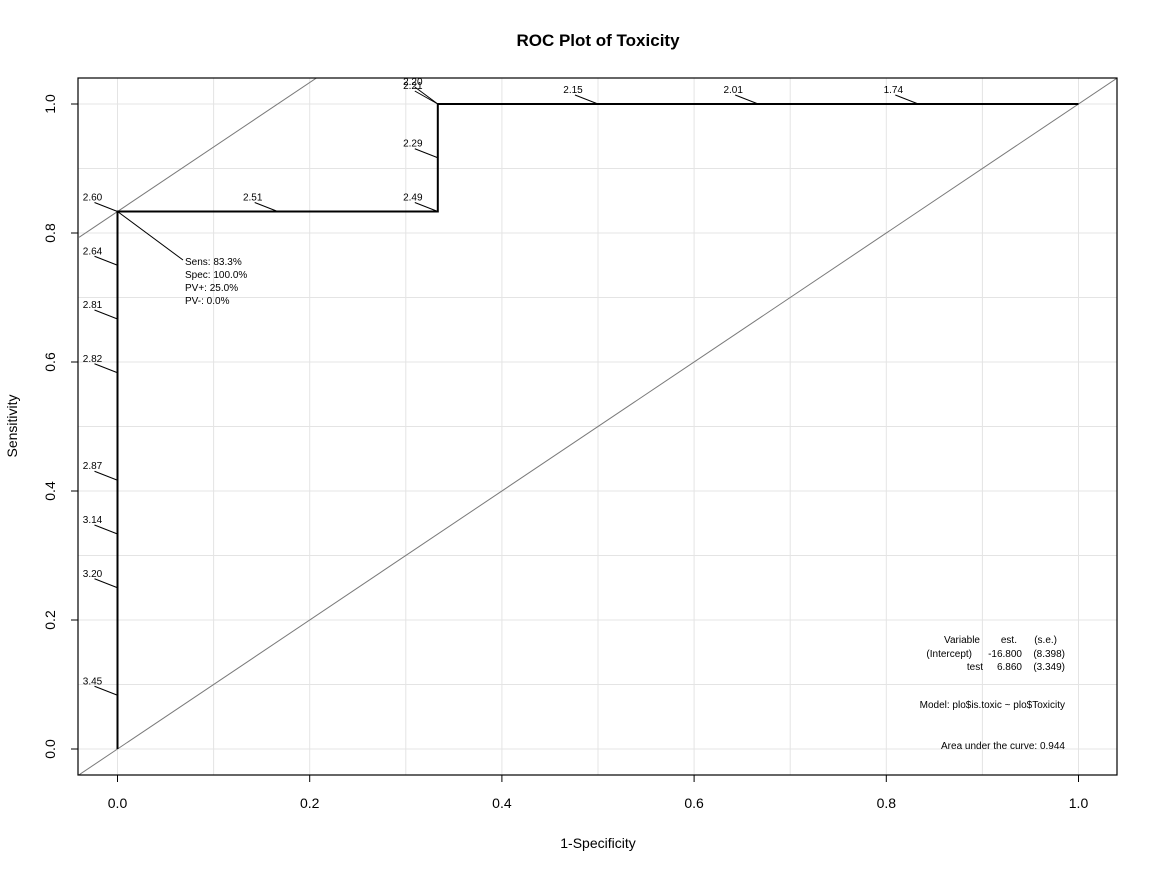  What do you see at coordinates (50, 620) in the screenshot?
I see `y-tick-label: 0.2` at bounding box center [50, 620].